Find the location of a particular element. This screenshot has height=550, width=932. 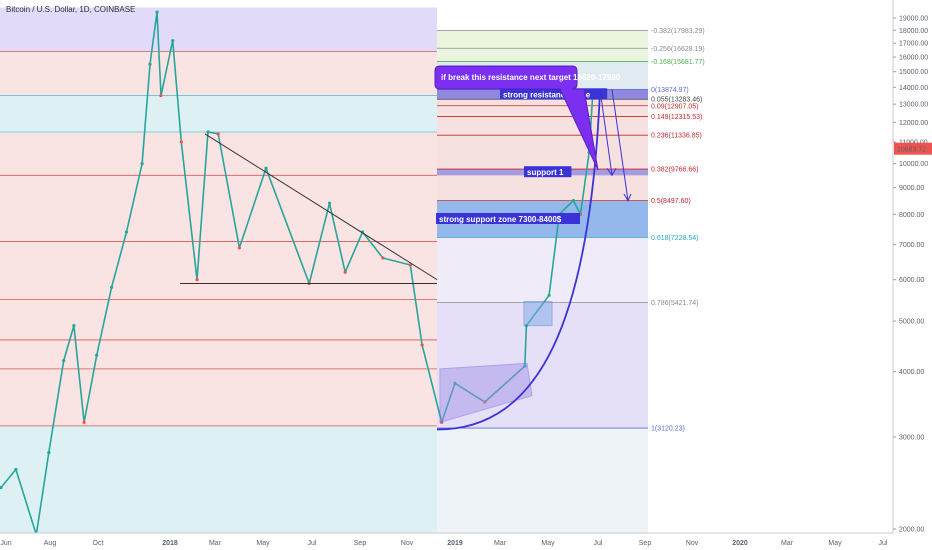

fib-level-label: -0.382(17983.29) is located at coordinates (678, 31).